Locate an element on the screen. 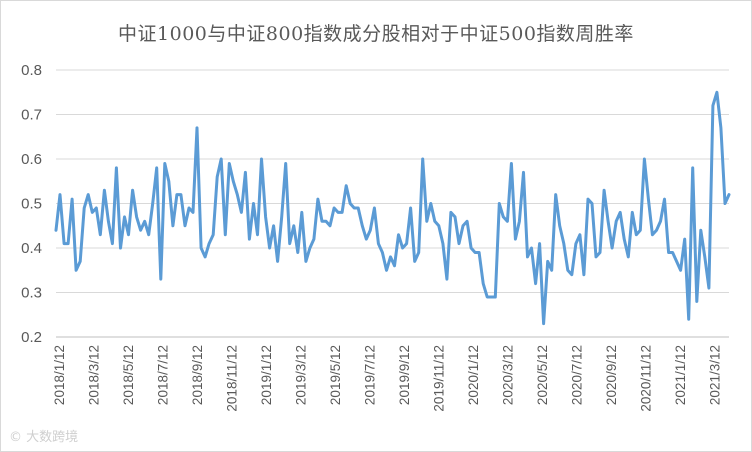 This screenshot has width=752, height=452. x-tick-label: 2019/7/12 is located at coordinates (370, 375).